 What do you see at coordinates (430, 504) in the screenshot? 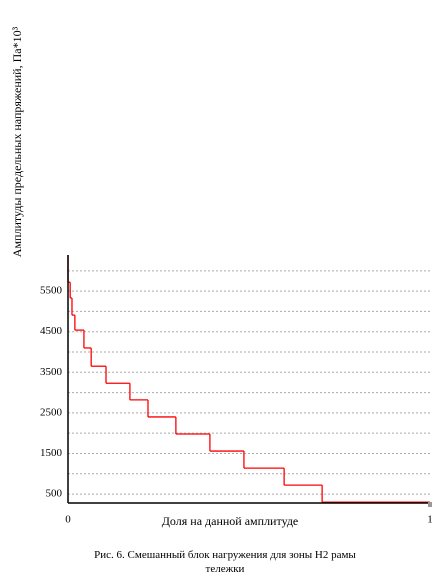
I see `corner-marker` at bounding box center [430, 504].